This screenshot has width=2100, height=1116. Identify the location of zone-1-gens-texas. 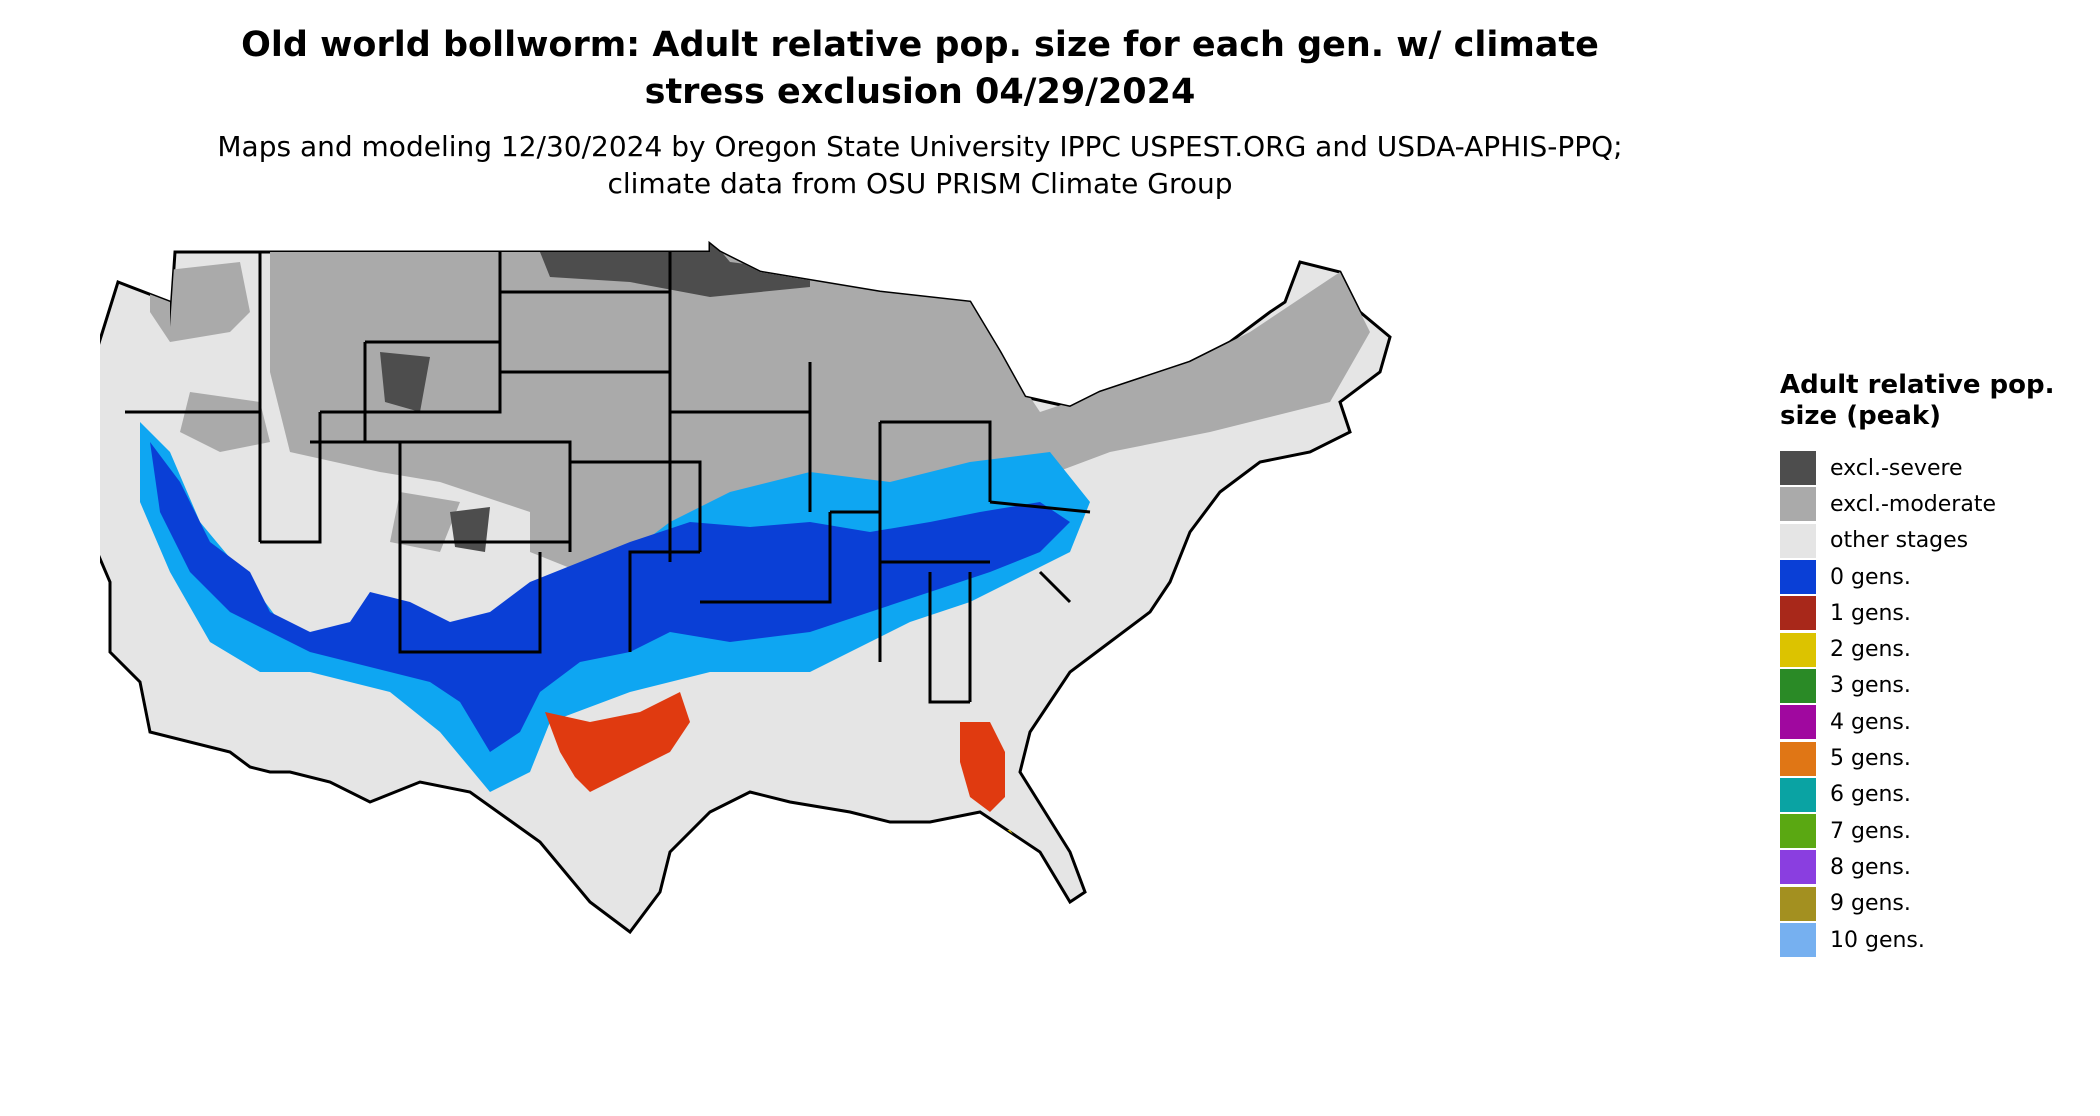
(617, 742).